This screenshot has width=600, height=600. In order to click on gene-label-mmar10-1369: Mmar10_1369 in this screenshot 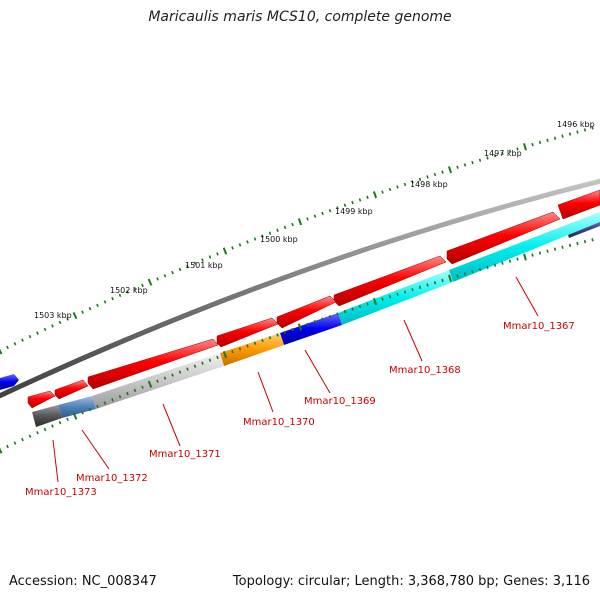, I will do `click(340, 401)`.